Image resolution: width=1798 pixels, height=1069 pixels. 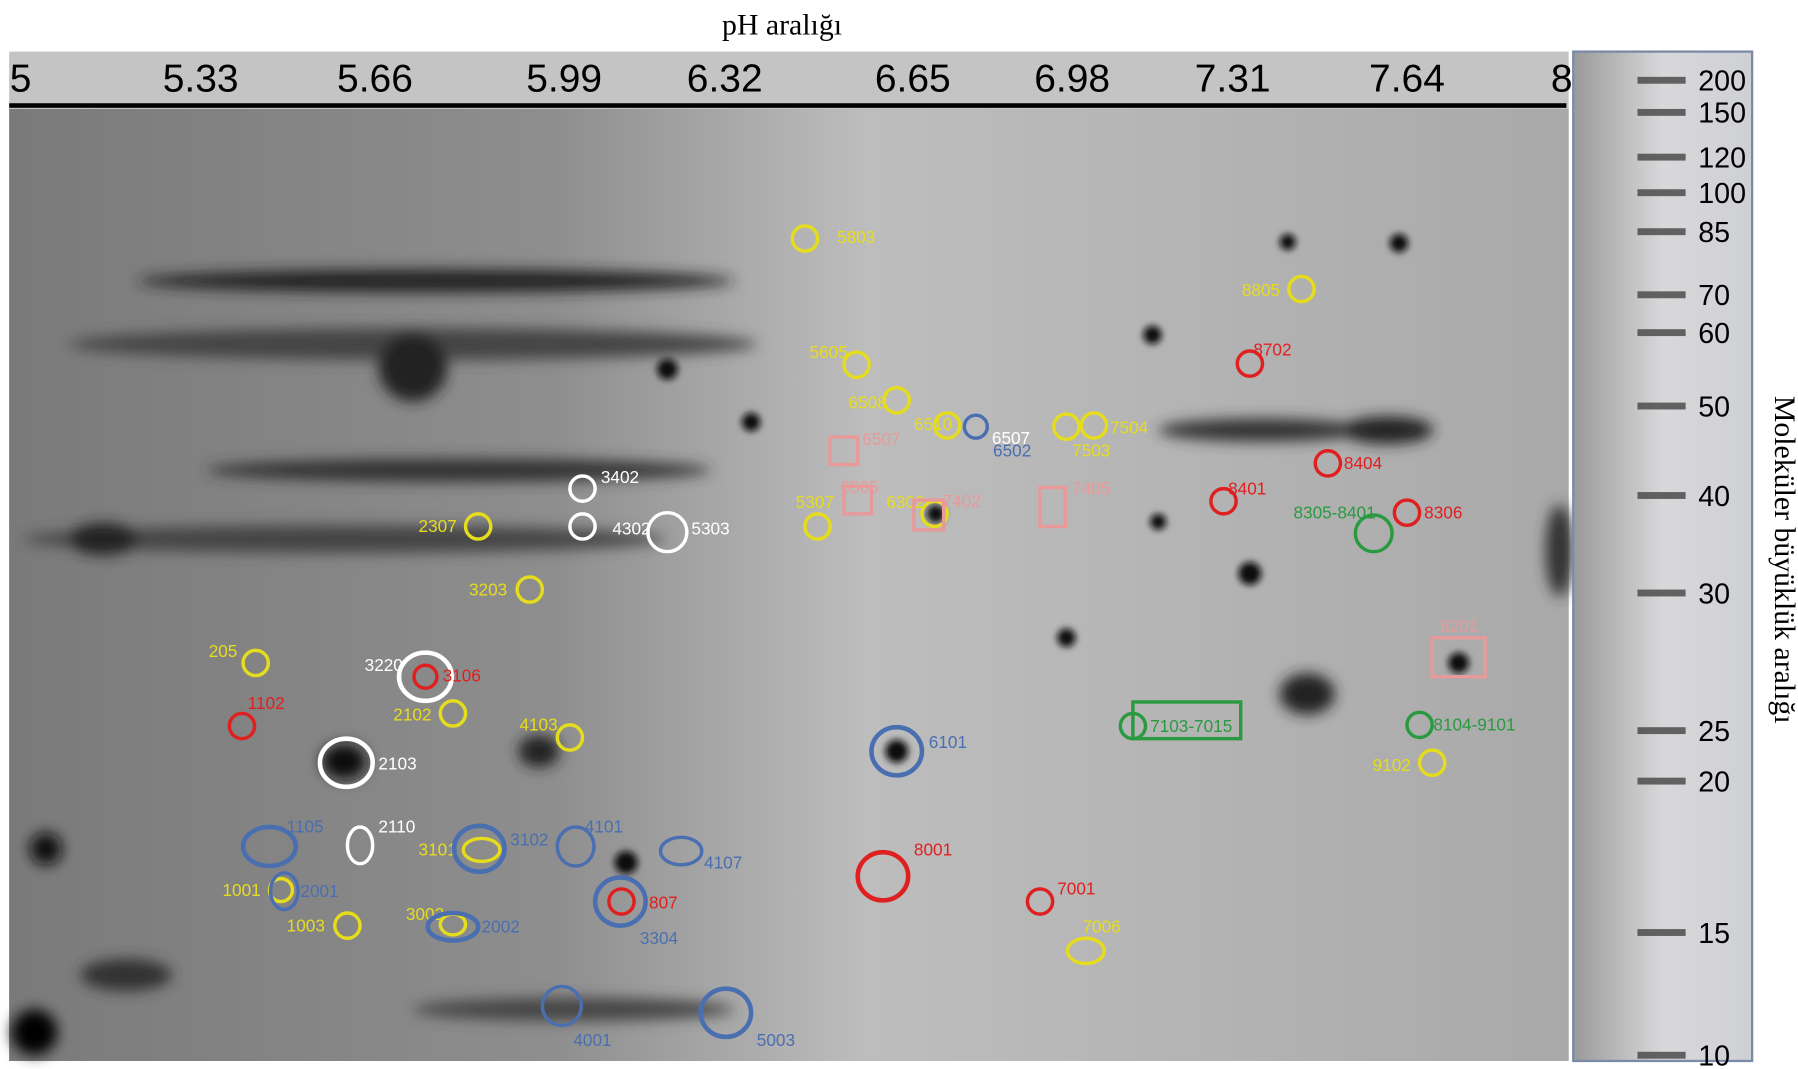 What do you see at coordinates (1459, 626) in the screenshot?
I see `spot-label: 8201` at bounding box center [1459, 626].